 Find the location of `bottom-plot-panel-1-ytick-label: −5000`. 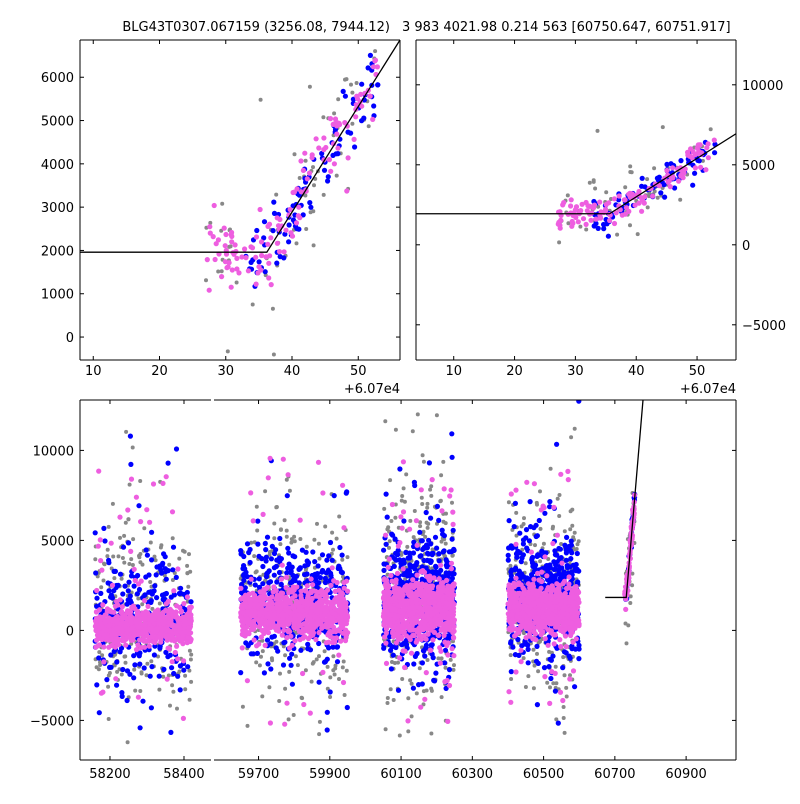

bottom-plot-panel-1-ytick-label: −5000 is located at coordinates (52, 721).